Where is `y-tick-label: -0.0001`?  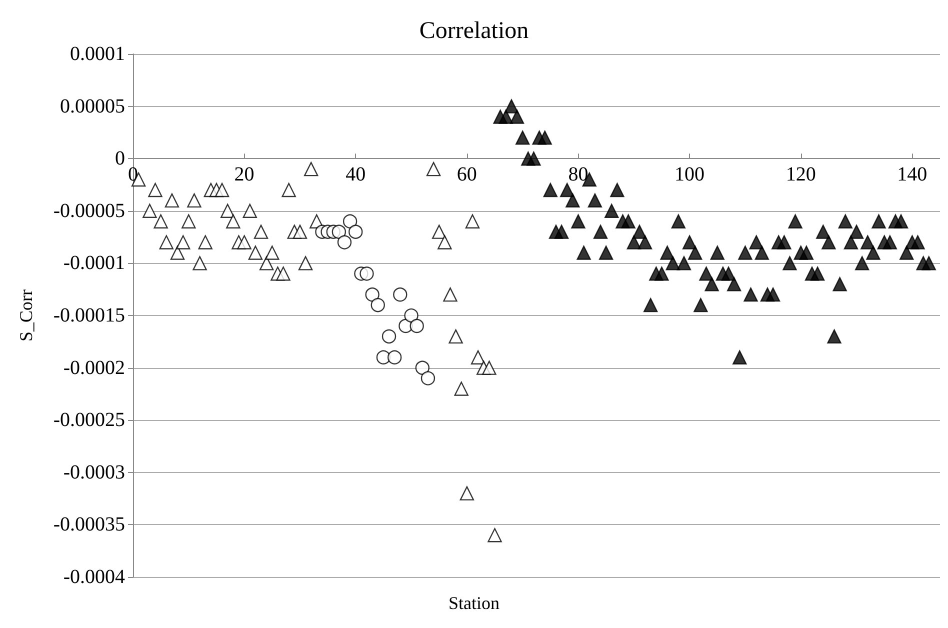
y-tick-label: -0.0001 is located at coordinates (94, 263).